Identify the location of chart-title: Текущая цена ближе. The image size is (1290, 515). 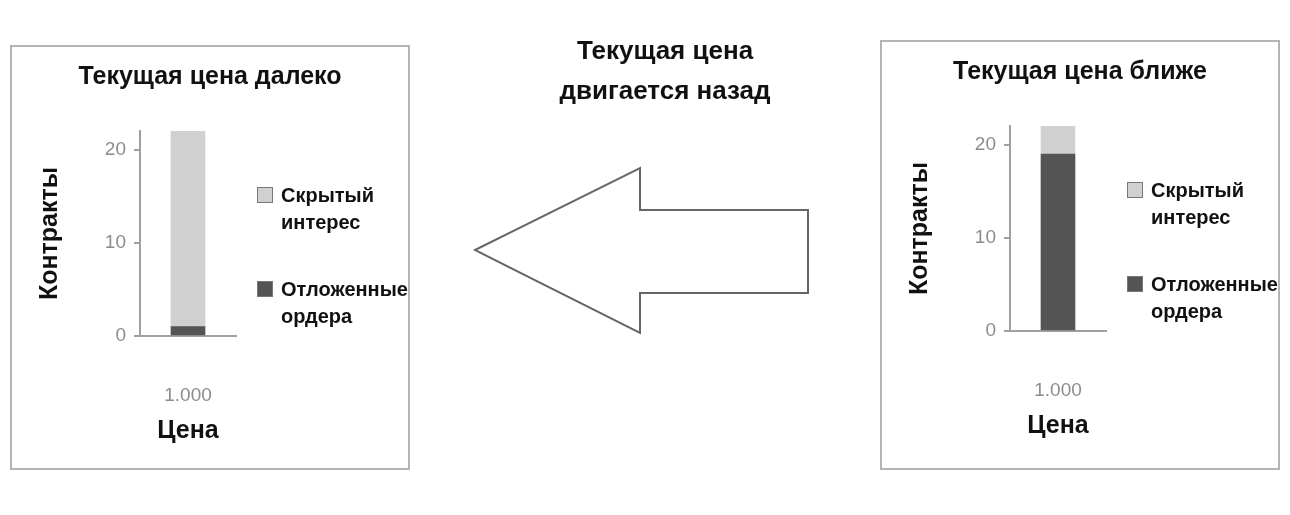
(1080, 70).